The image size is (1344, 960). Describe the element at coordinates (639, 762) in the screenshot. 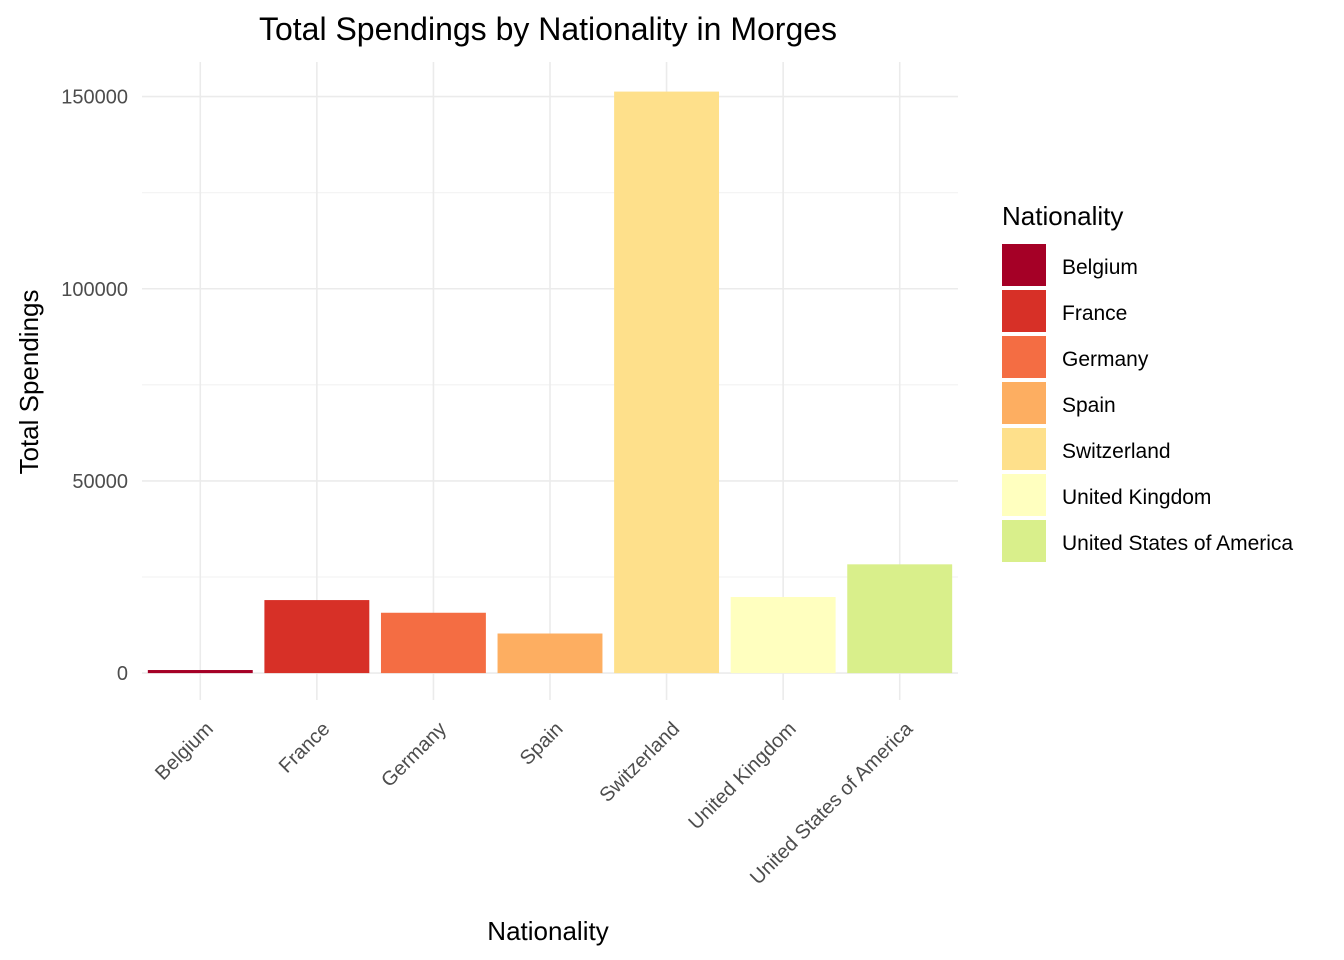

I see `x-tick-label: Switzerland` at that location.